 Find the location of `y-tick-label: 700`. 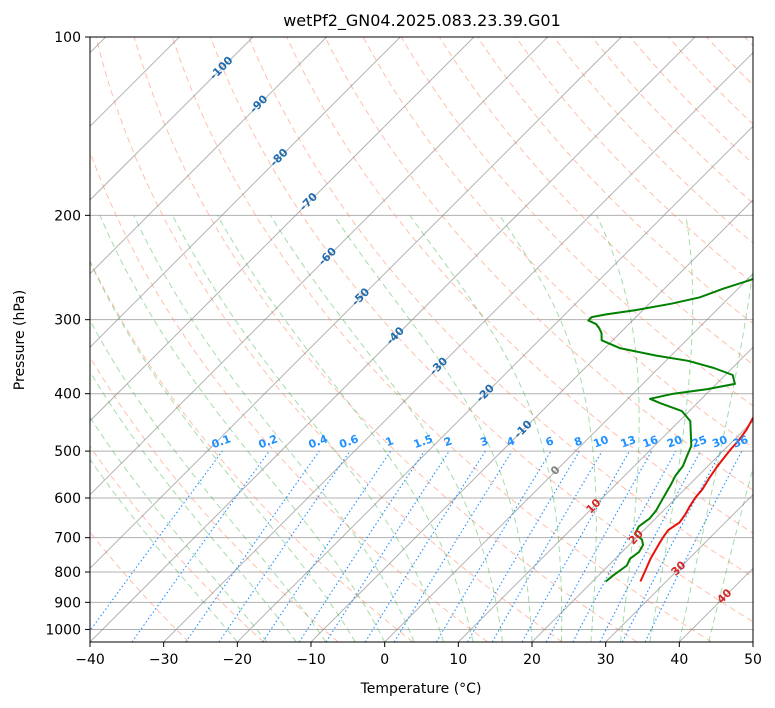

y-tick-label: 700 is located at coordinates (67, 539).